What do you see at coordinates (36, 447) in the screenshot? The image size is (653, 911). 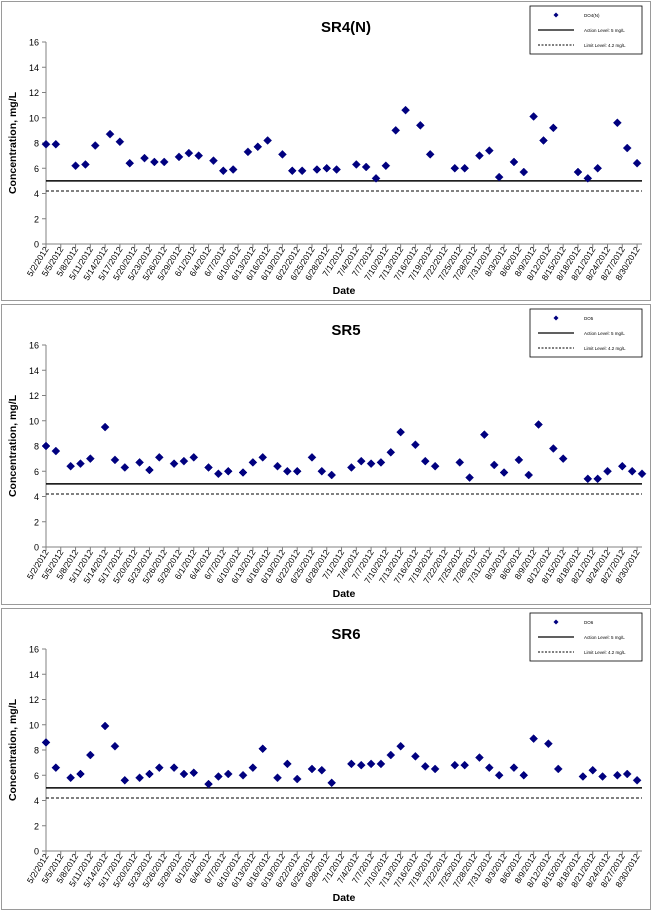 I see `y-tick-label: 8` at bounding box center [36, 447].